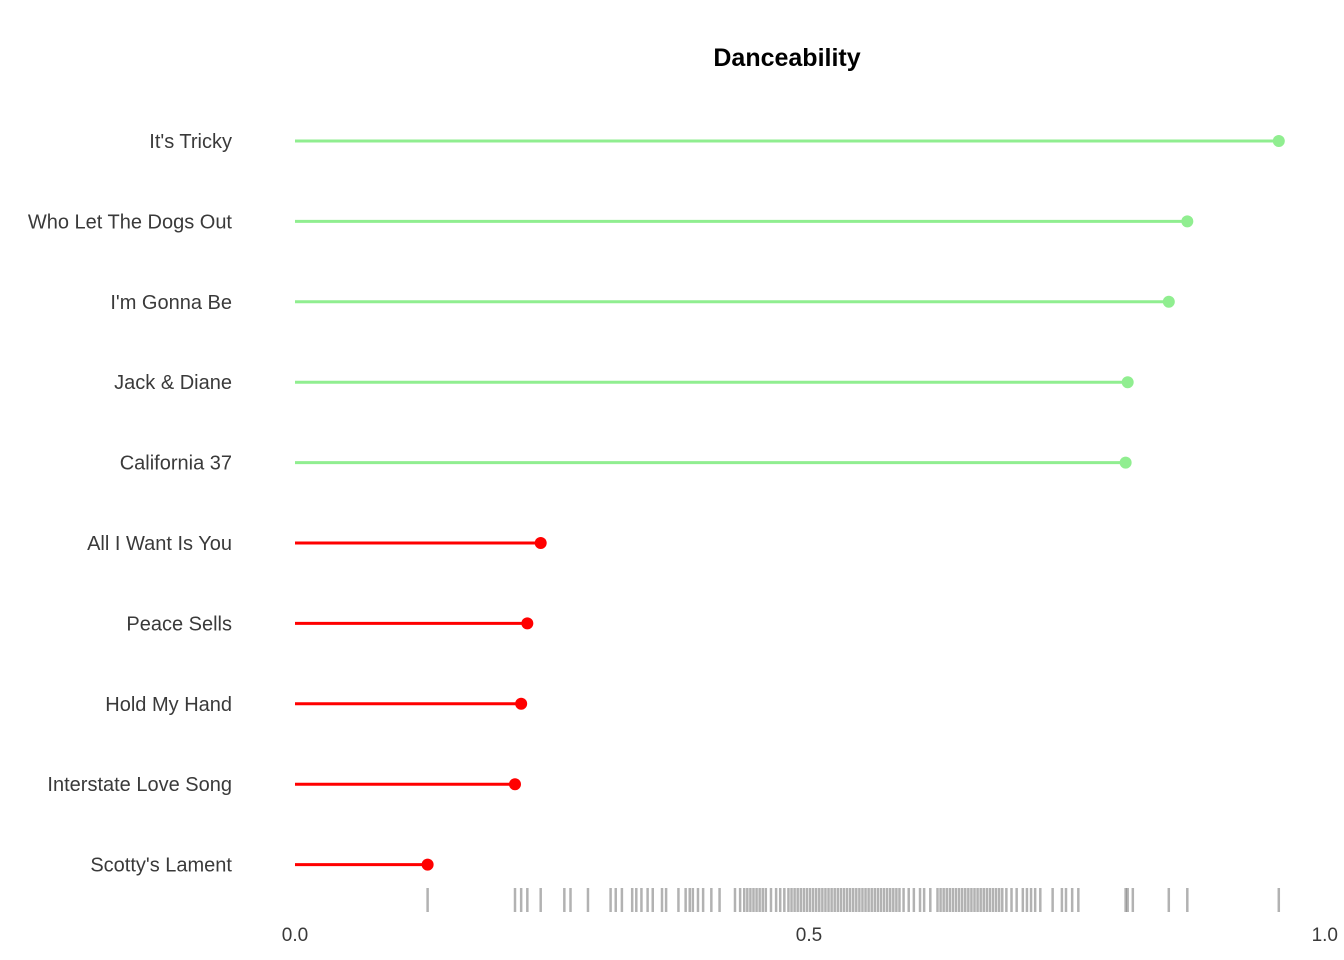 The height and width of the screenshot is (960, 1344). I want to click on x-axis-ticks: 0.0 0.5 1.0, so click(810, 935).